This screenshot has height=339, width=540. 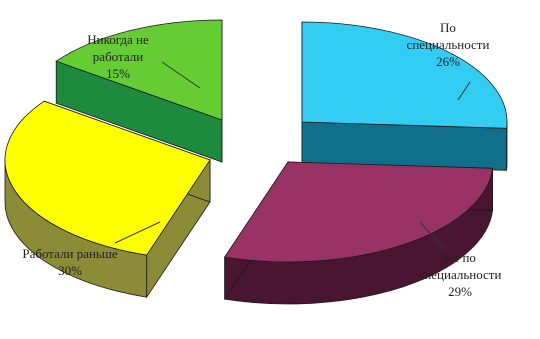 I want to click on slice-1-label-line-1: По, so click(x=448, y=27).